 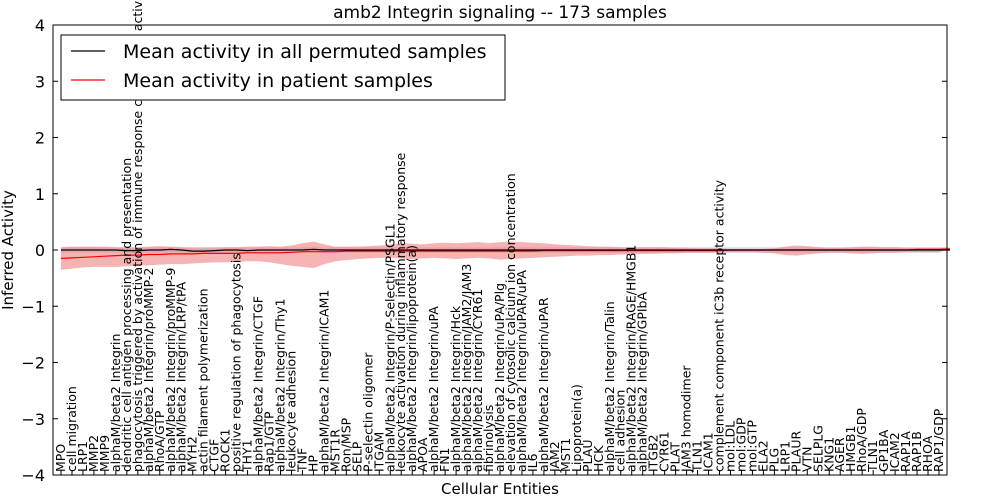 I want to click on x-tick-label: TNF, so click(x=301, y=460).